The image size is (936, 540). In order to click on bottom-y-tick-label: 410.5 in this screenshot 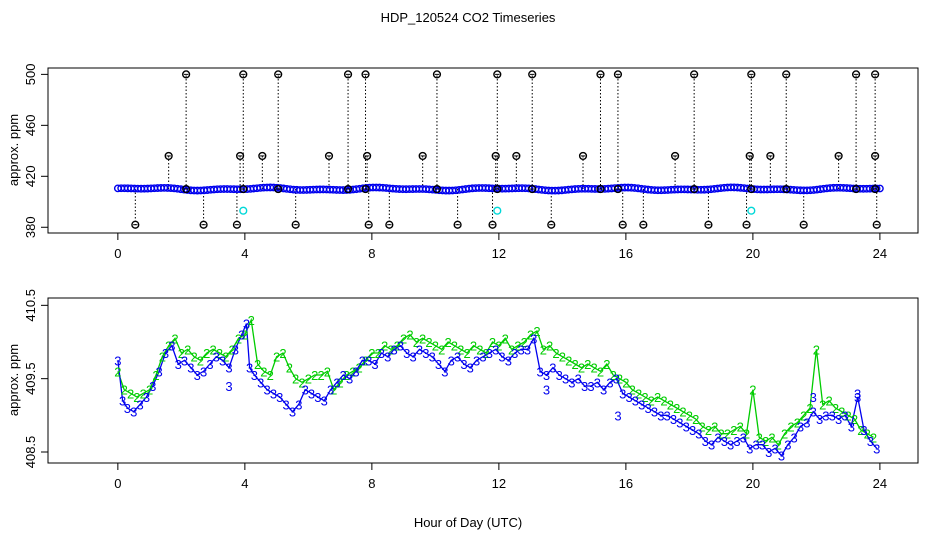, I will do `click(30, 305)`.